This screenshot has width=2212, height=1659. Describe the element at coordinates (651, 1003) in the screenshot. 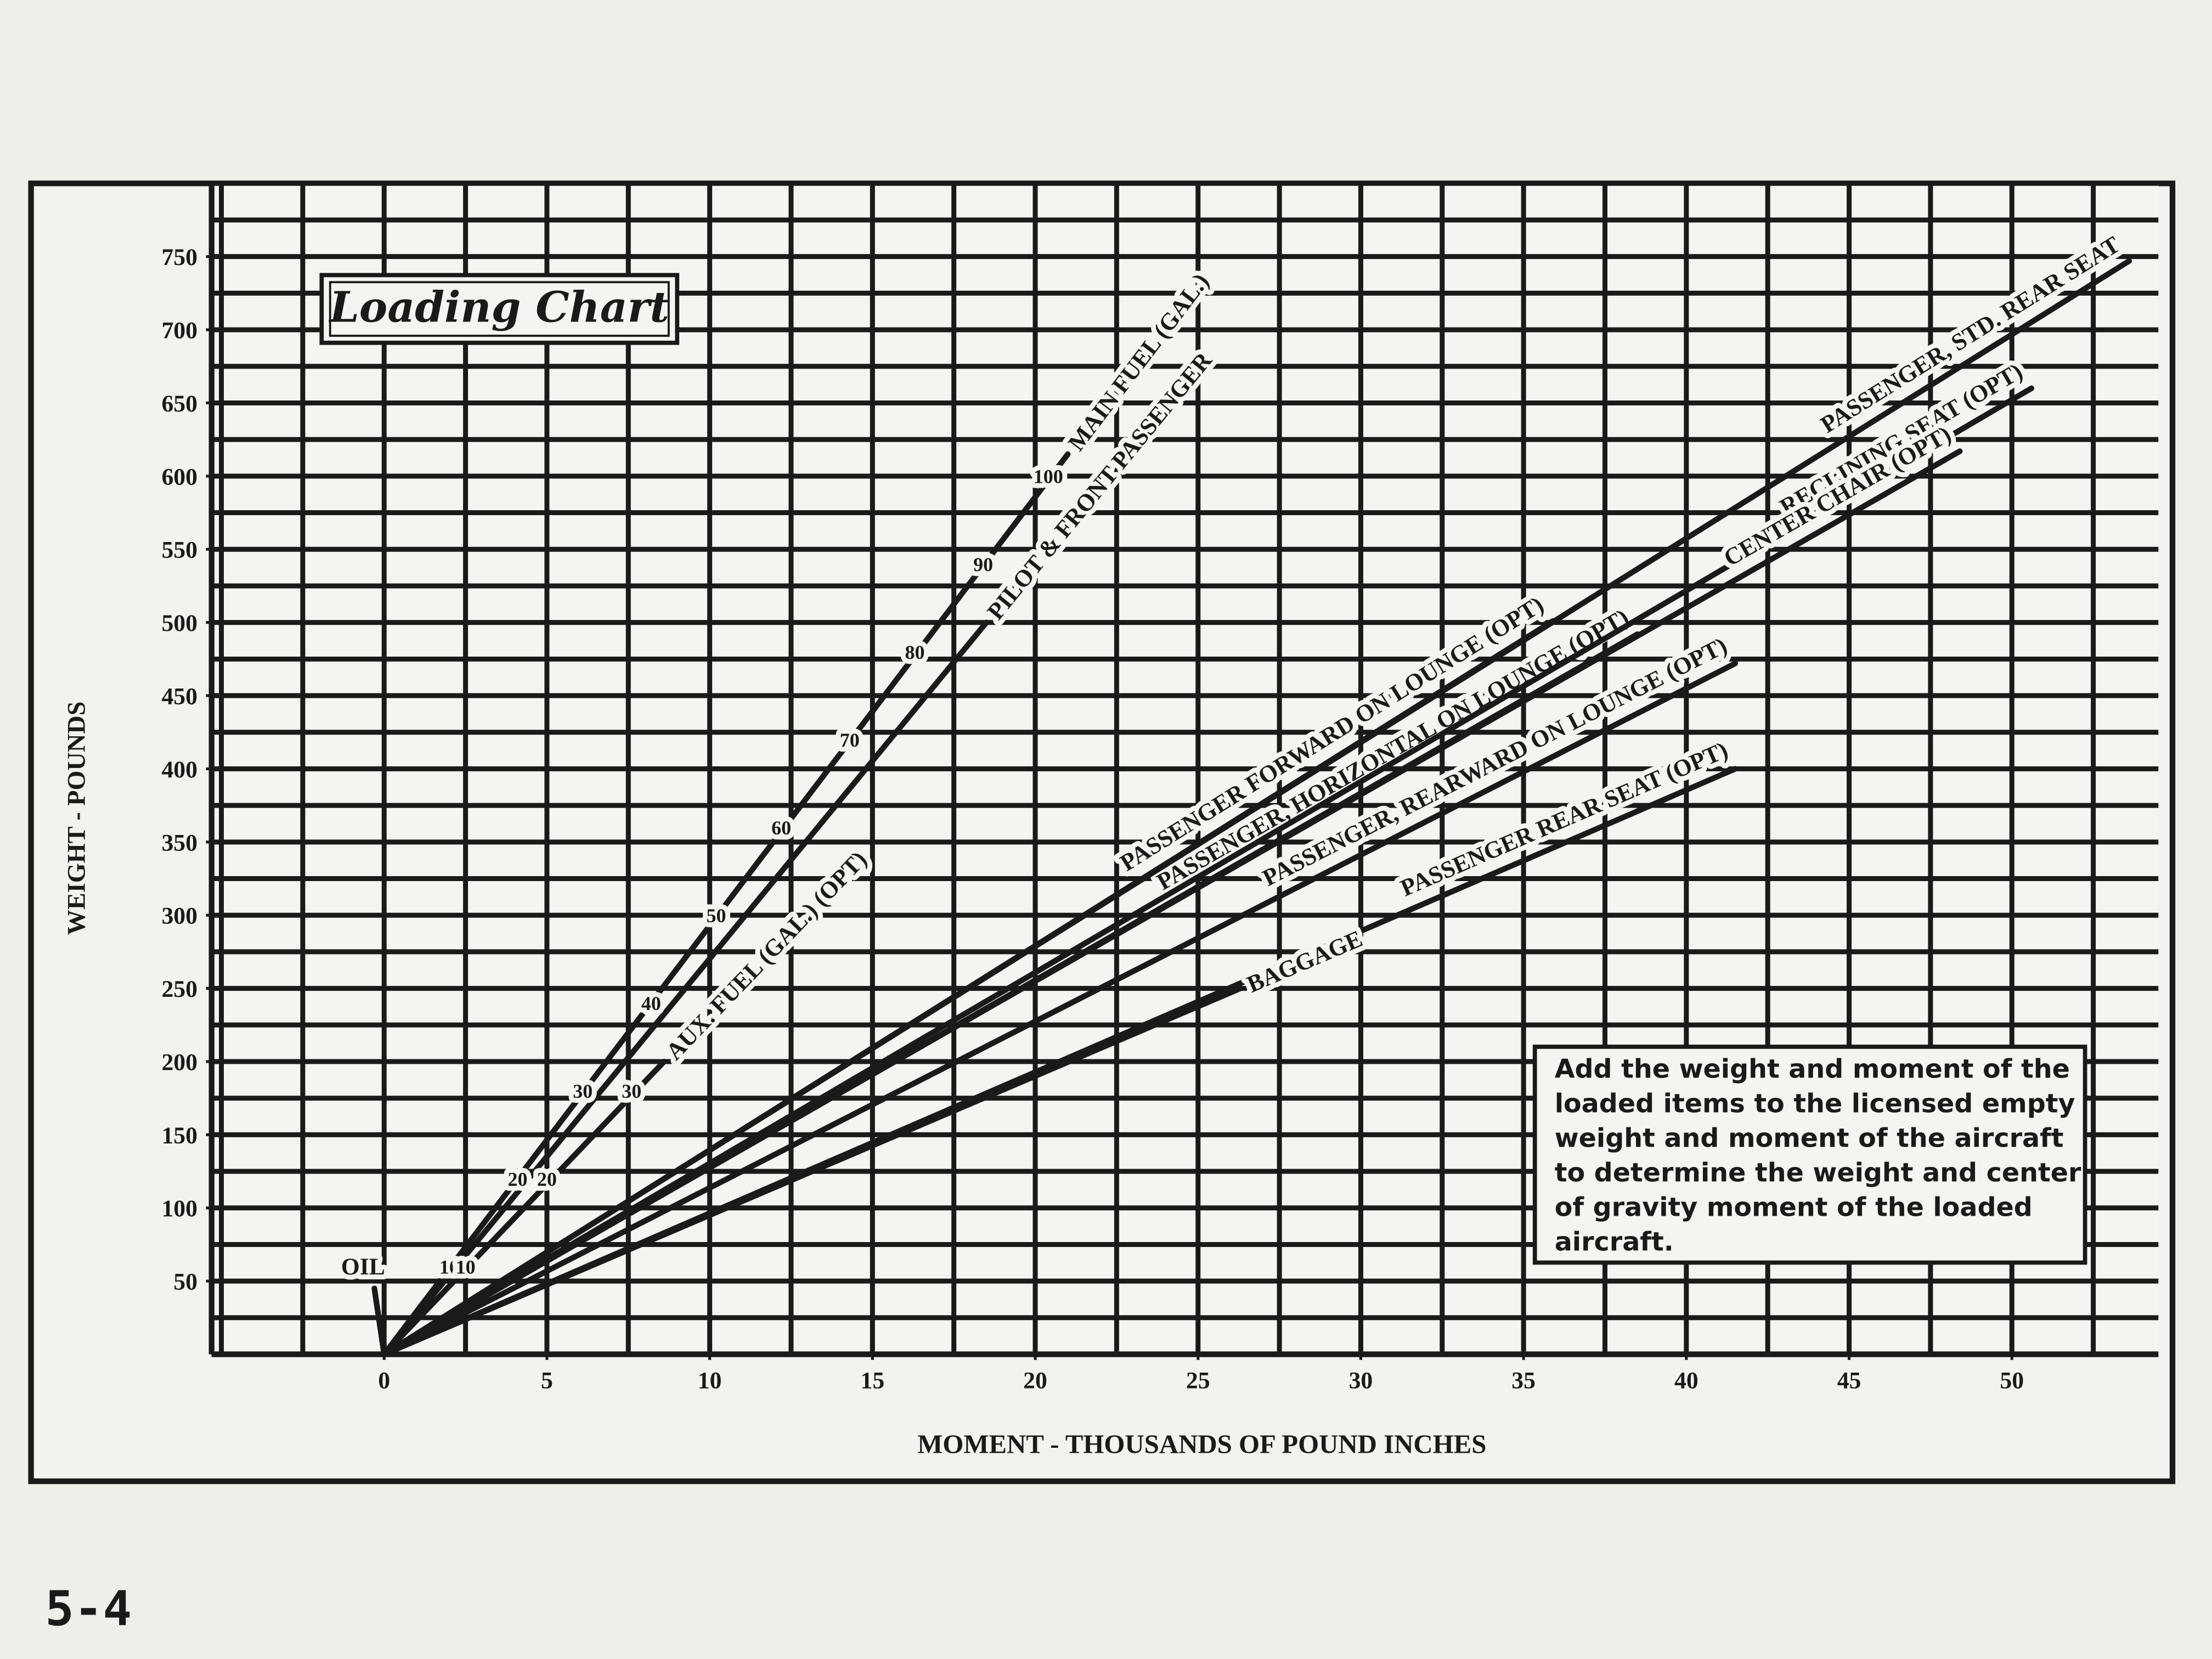

I see `gallon-mark: 40` at that location.